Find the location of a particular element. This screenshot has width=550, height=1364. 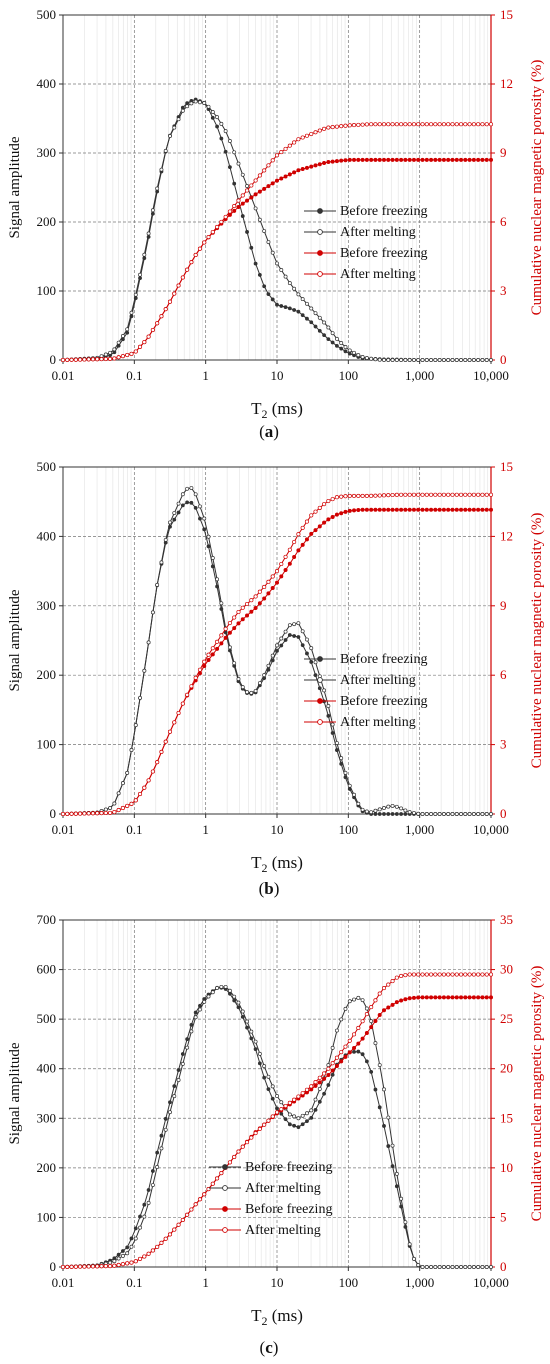

y-left-tick-label: 500 is located at coordinates (47, 466).